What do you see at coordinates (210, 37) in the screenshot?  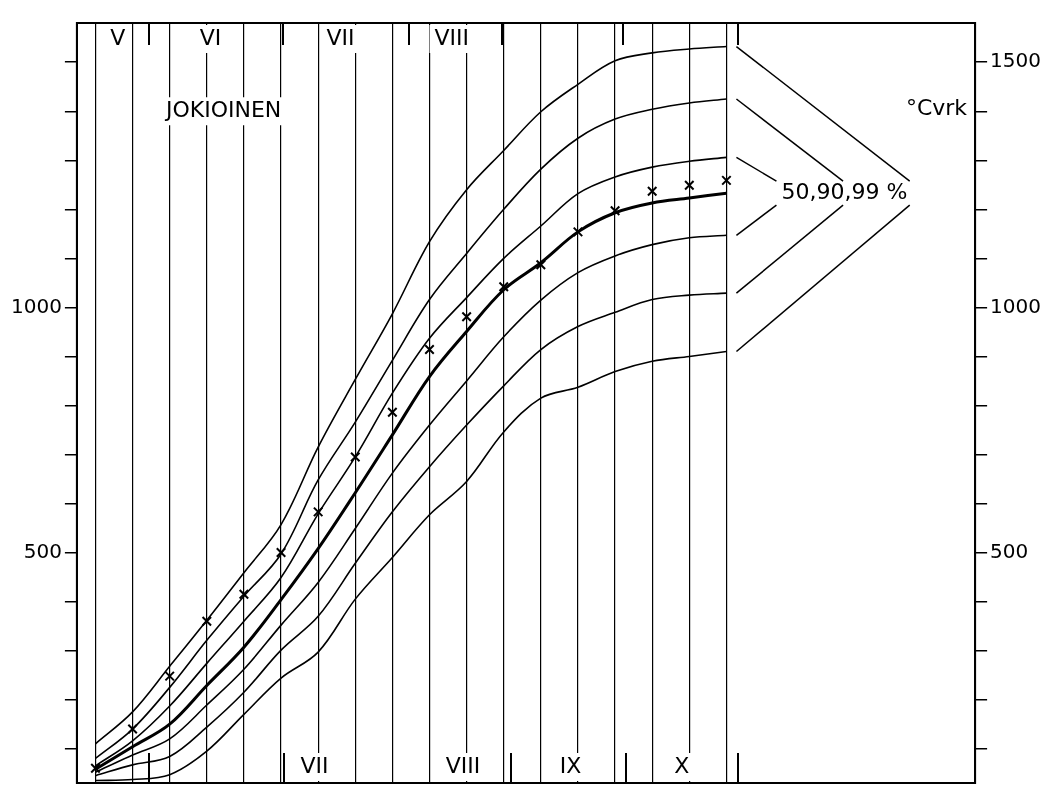 I see `annotation: VI` at bounding box center [210, 37].